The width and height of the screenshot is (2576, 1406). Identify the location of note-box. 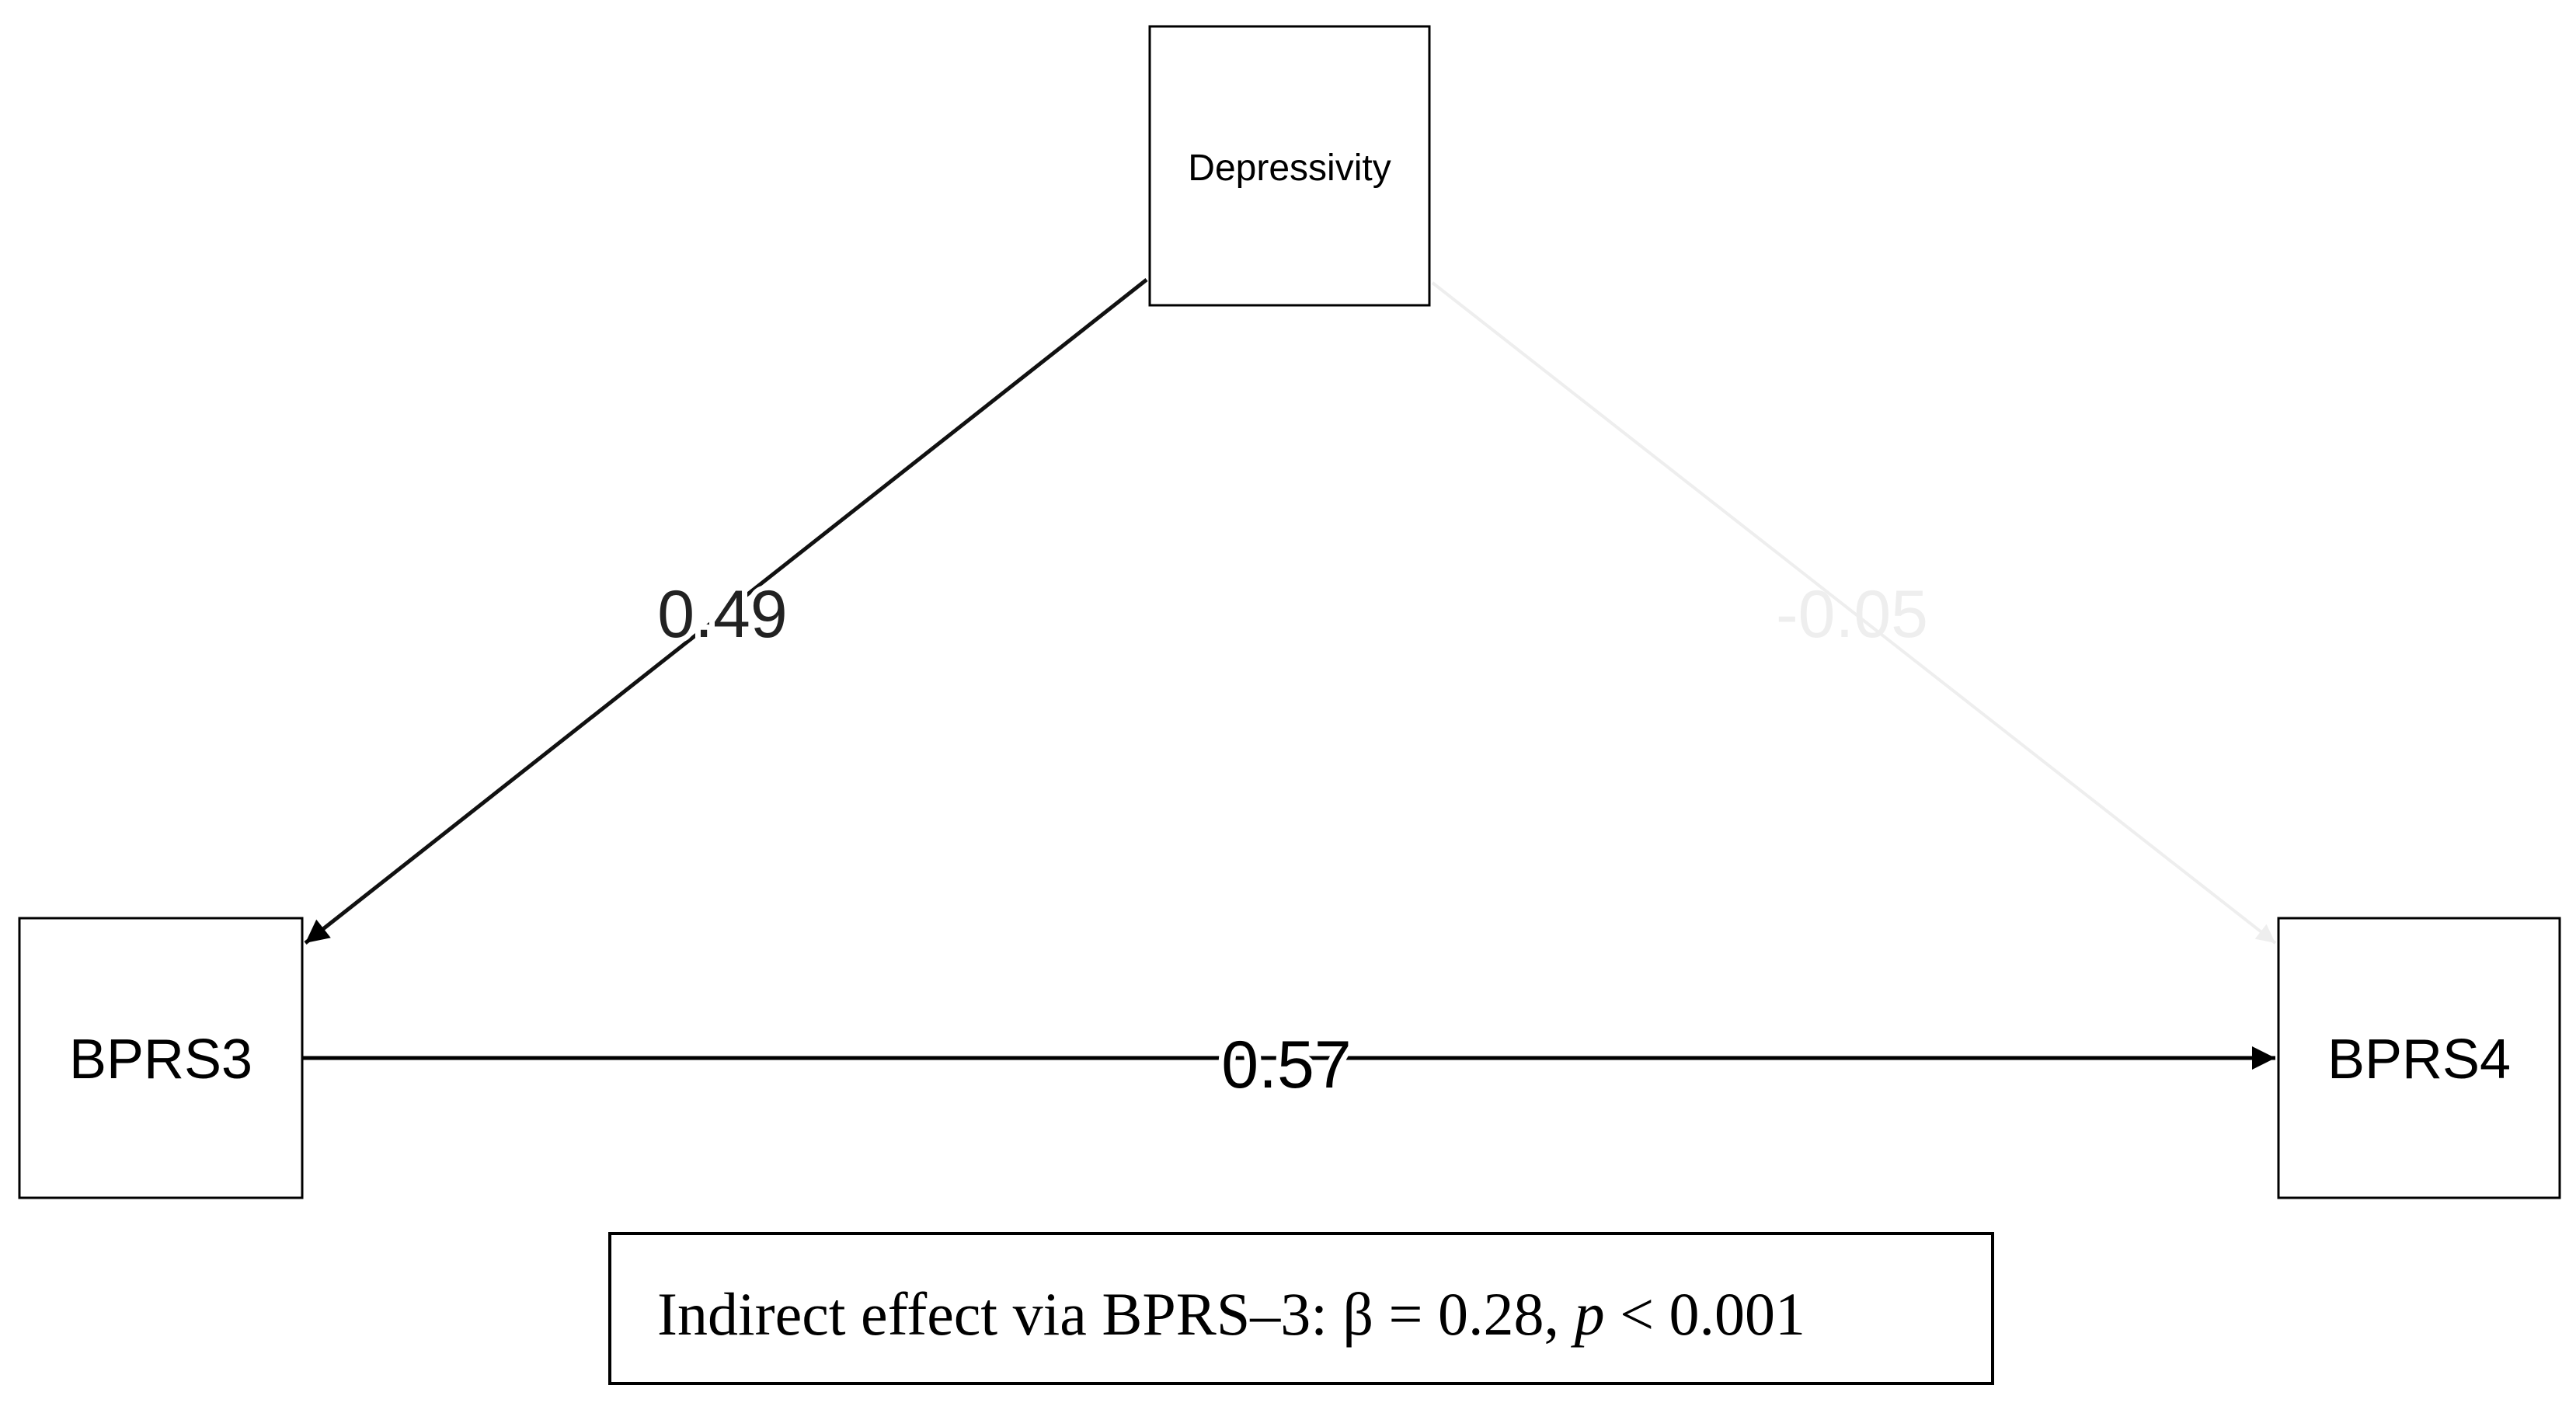
(1301, 1308).